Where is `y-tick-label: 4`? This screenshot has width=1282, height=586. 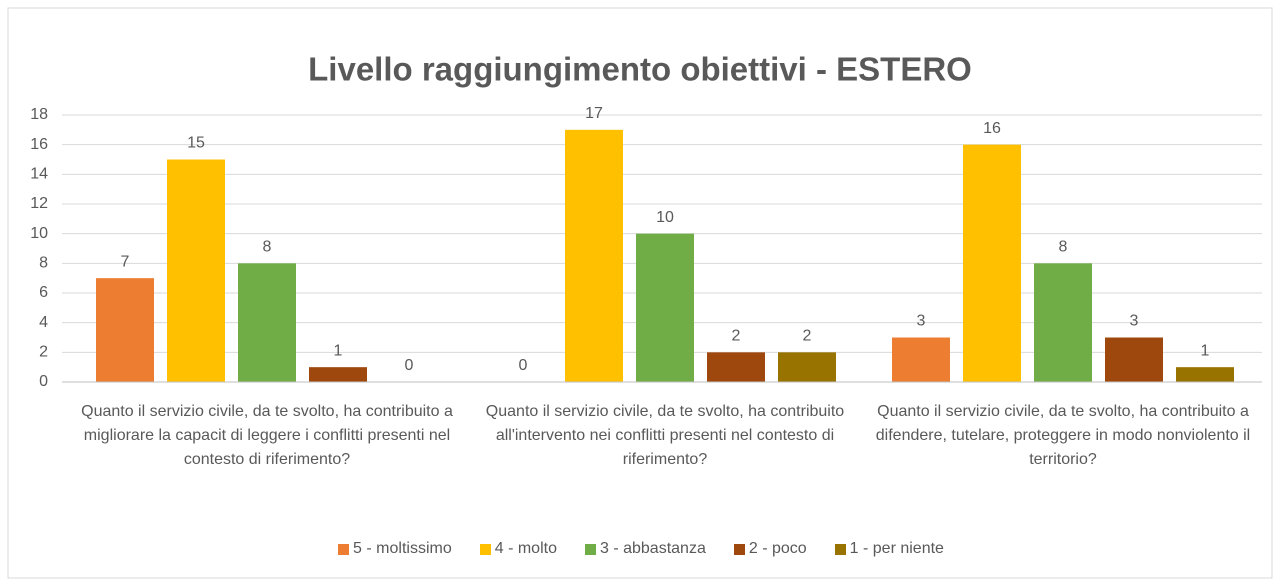
y-tick-label: 4 is located at coordinates (43, 322).